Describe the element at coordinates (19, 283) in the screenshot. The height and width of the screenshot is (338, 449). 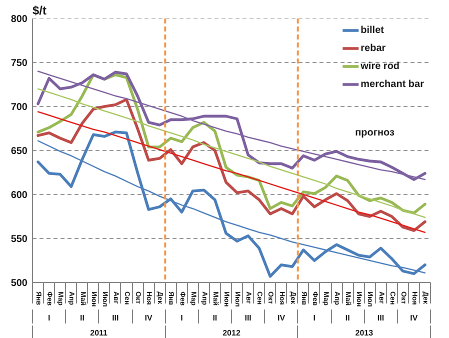
I see `y-tick-label: 500` at that location.